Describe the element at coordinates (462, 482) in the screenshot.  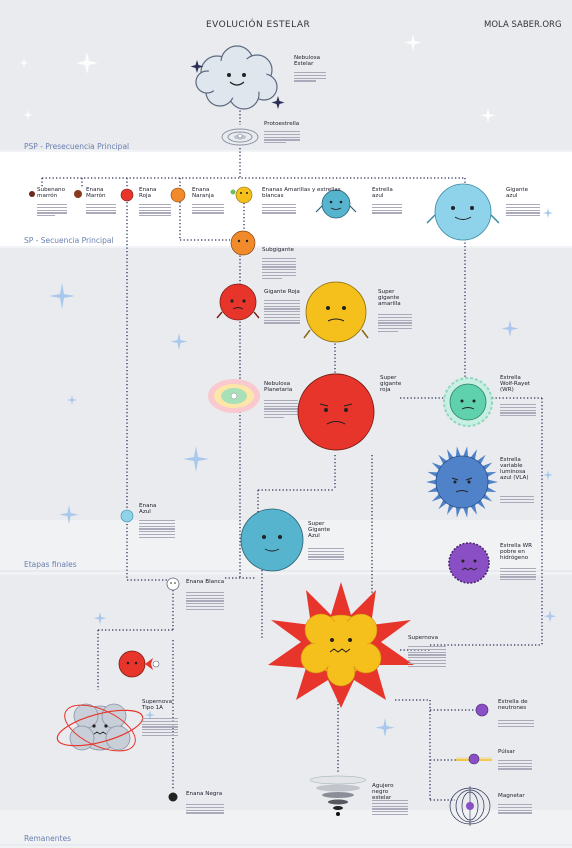
I see `lbv-spiky-star` at that location.